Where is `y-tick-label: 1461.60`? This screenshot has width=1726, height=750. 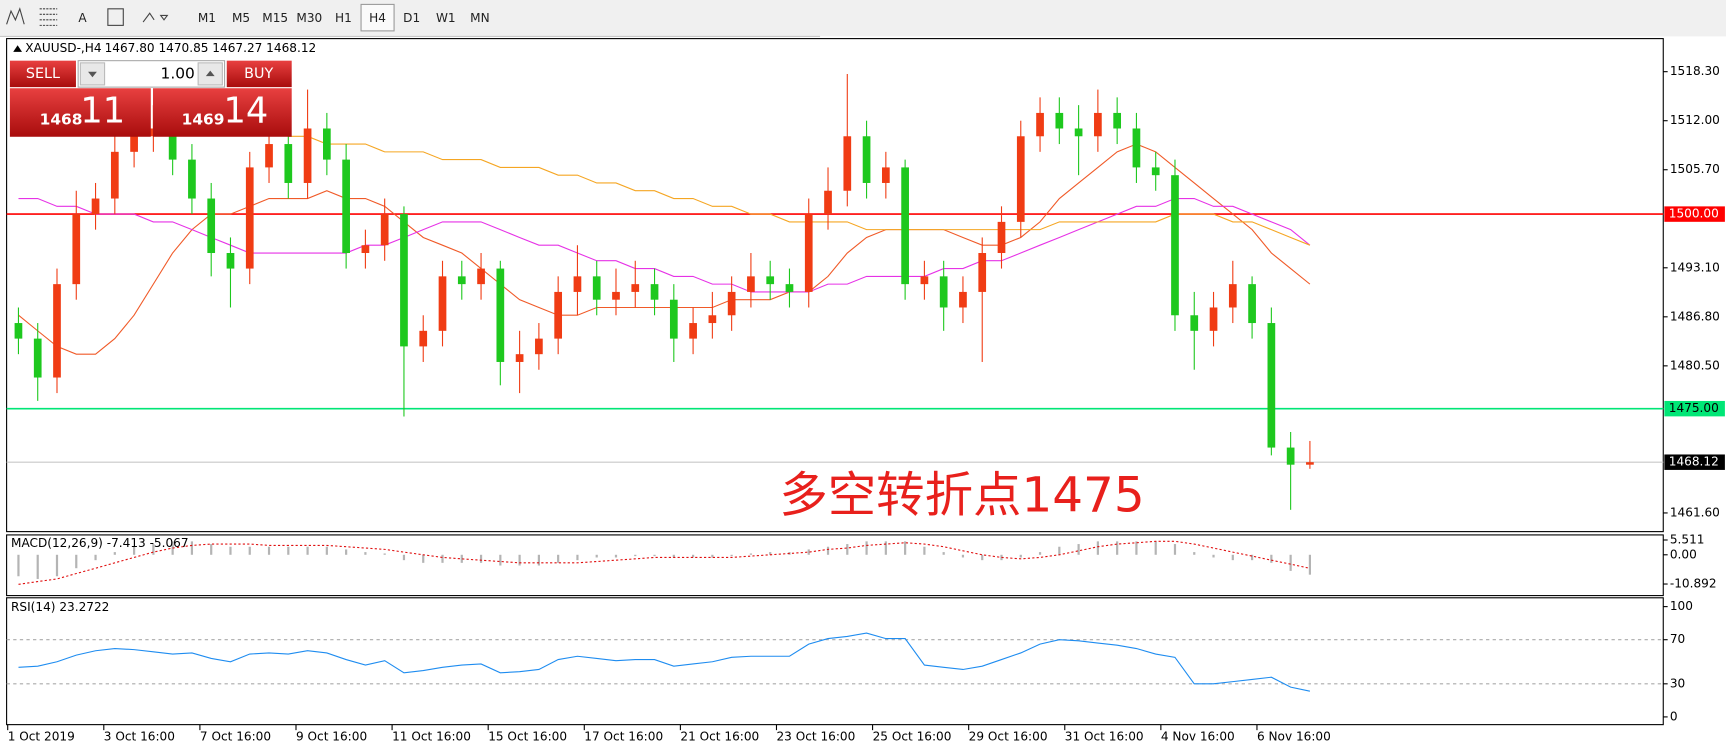 y-tick-label: 1461.60 is located at coordinates (1695, 512).